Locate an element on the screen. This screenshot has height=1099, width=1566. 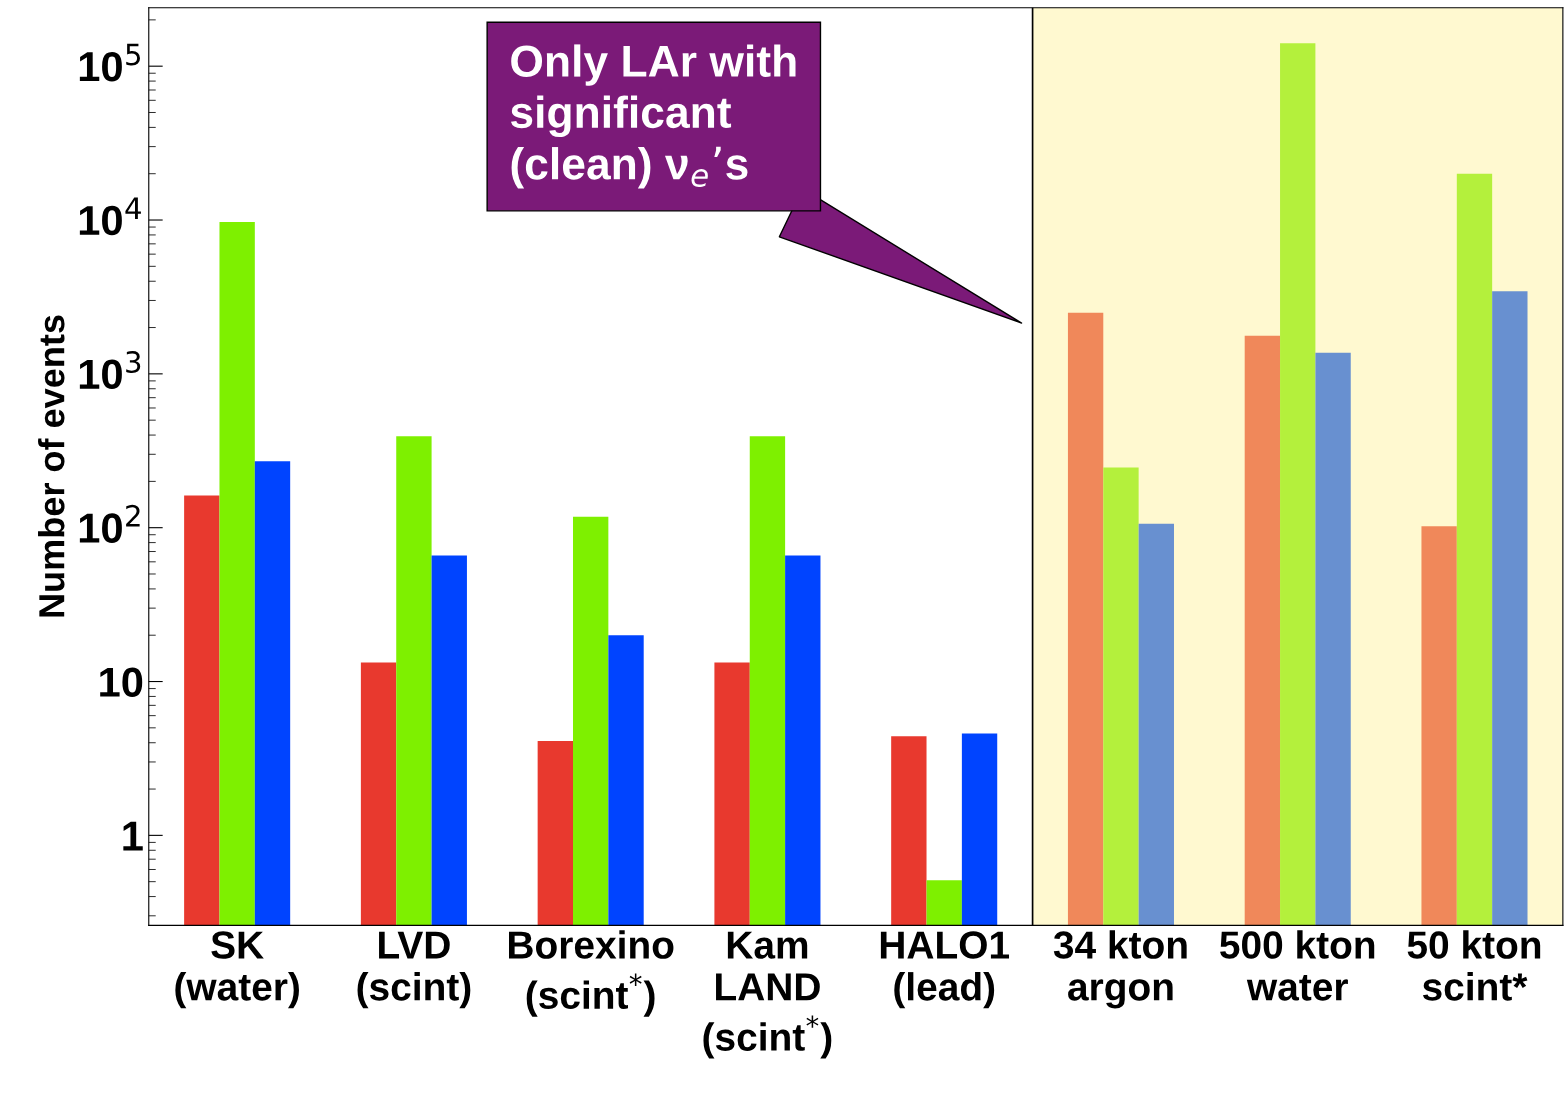
y-tick-label: 10$^{4}$ is located at coordinates (110, 216).